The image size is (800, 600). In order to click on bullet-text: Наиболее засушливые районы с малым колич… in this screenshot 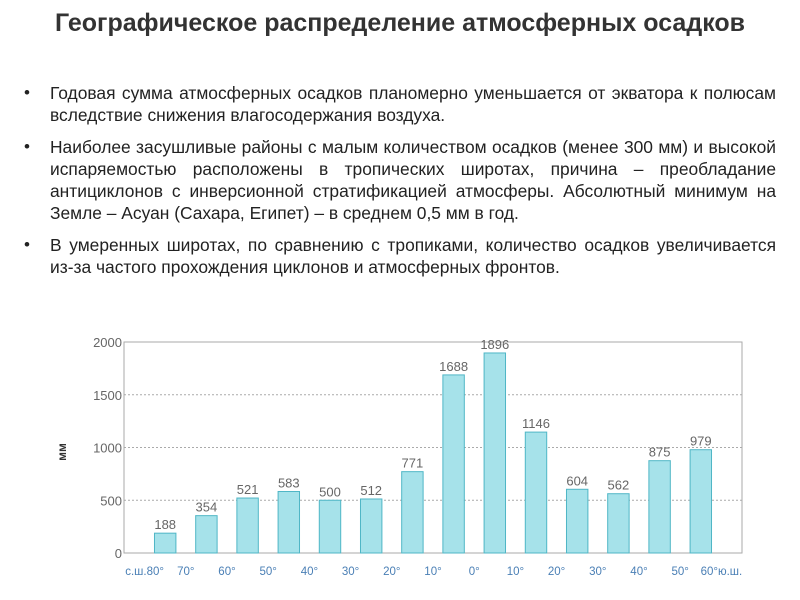, I will do `click(413, 180)`.